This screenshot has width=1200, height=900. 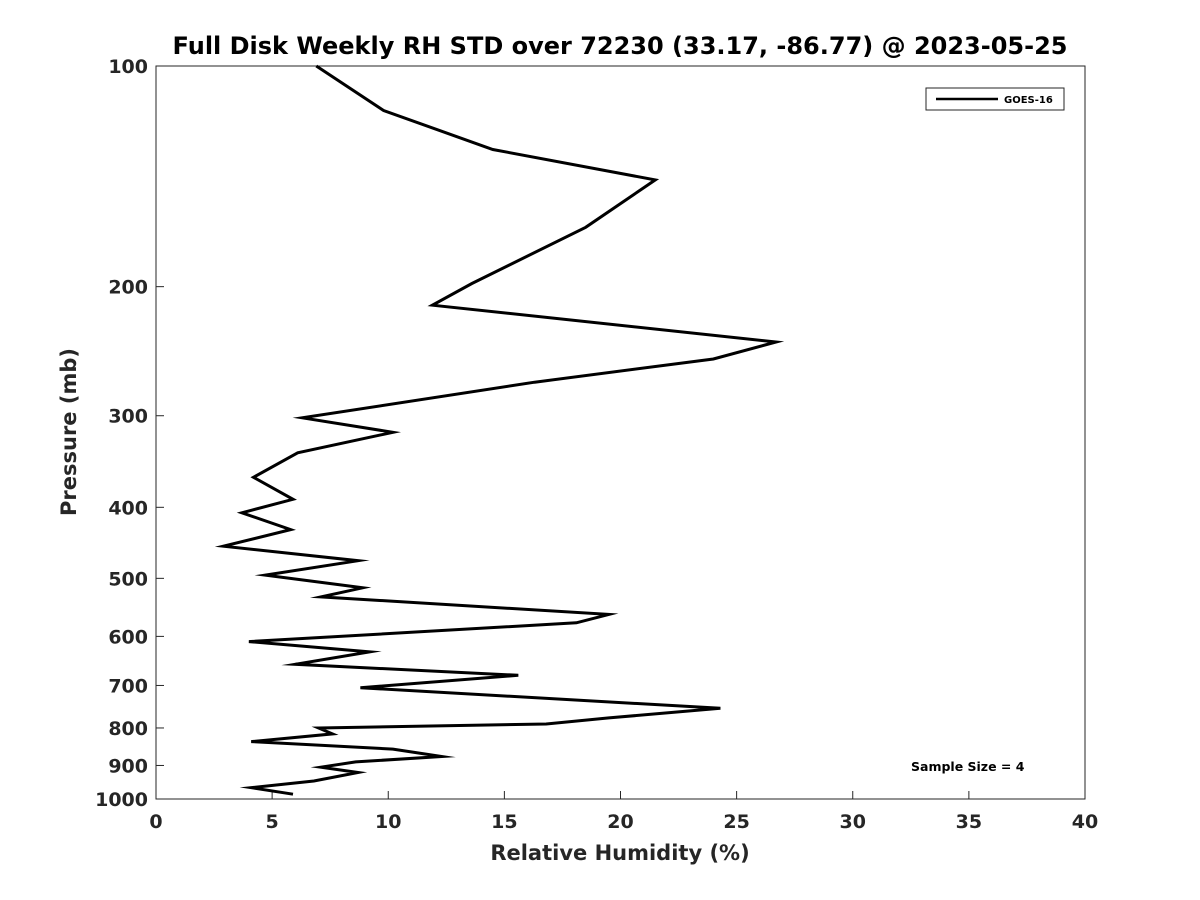 I want to click on x-tick-label: 10, so click(x=388, y=822).